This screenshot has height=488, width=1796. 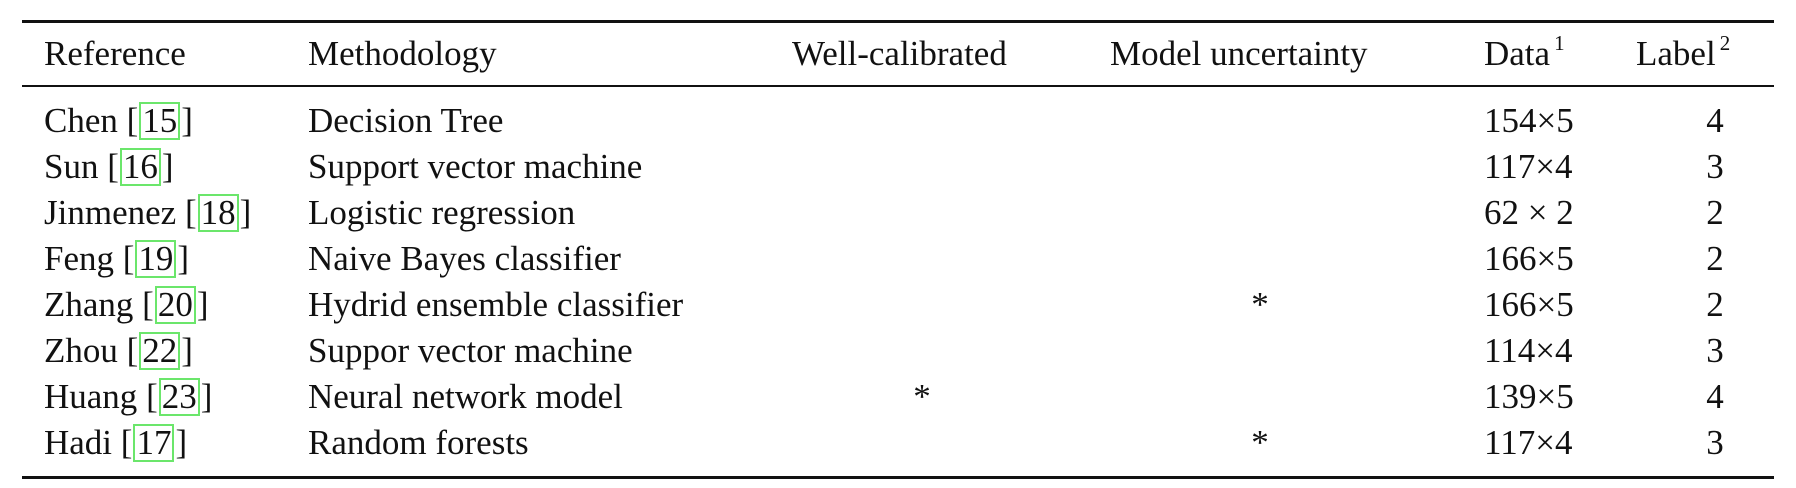 What do you see at coordinates (140, 167) in the screenshot?
I see `citation-link: 16` at bounding box center [140, 167].